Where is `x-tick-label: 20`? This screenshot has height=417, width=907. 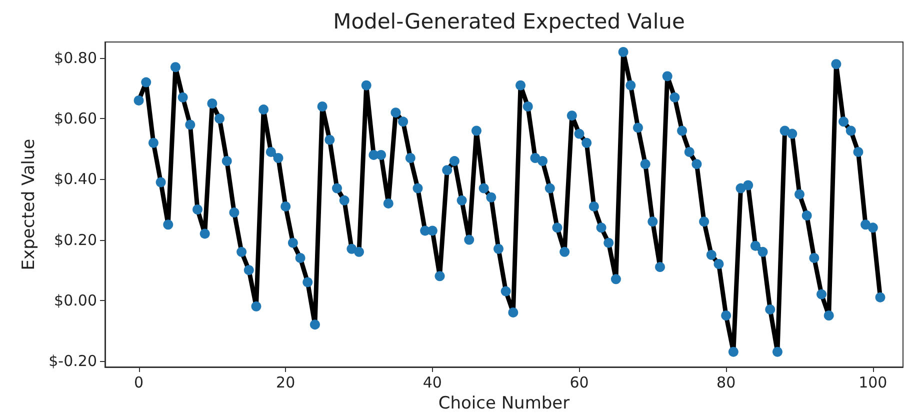 x-tick-label: 20 is located at coordinates (286, 383).